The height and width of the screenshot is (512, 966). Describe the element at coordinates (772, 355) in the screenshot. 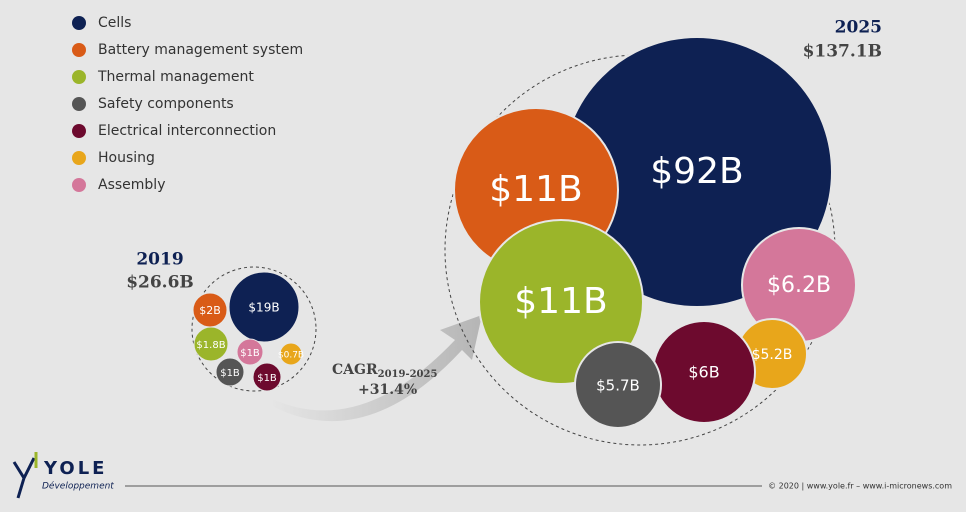

I see `bubble-label: $5.2B` at that location.